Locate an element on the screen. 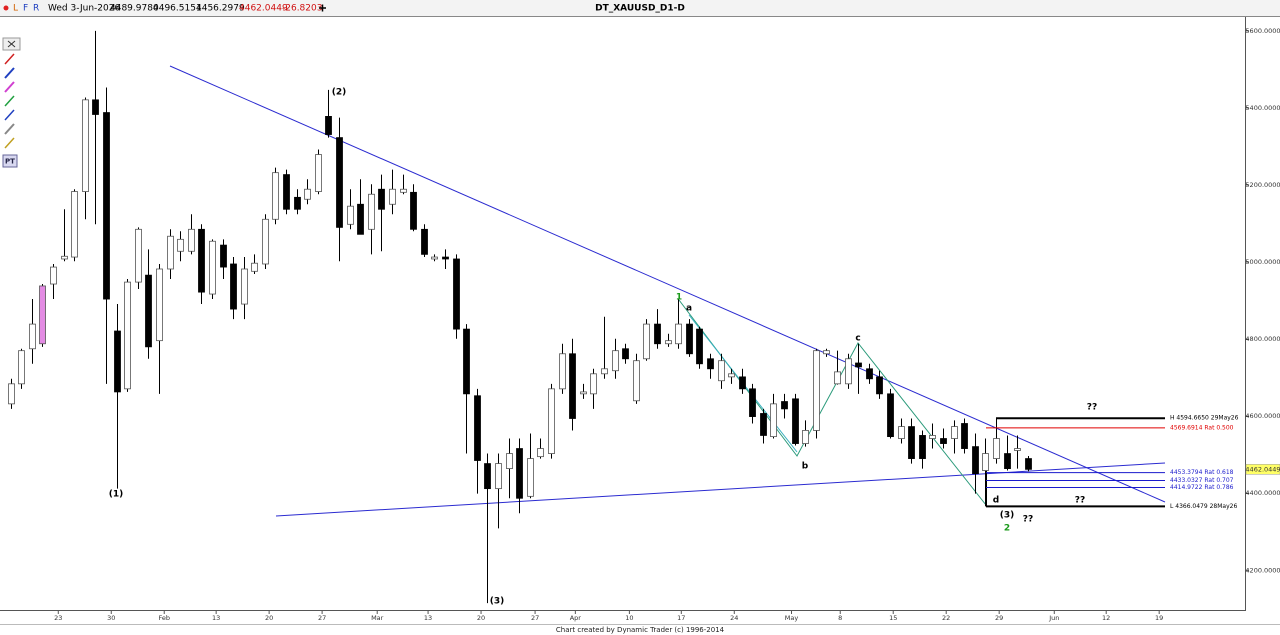  header-open: 4489.9780 is located at coordinates (134, 9).